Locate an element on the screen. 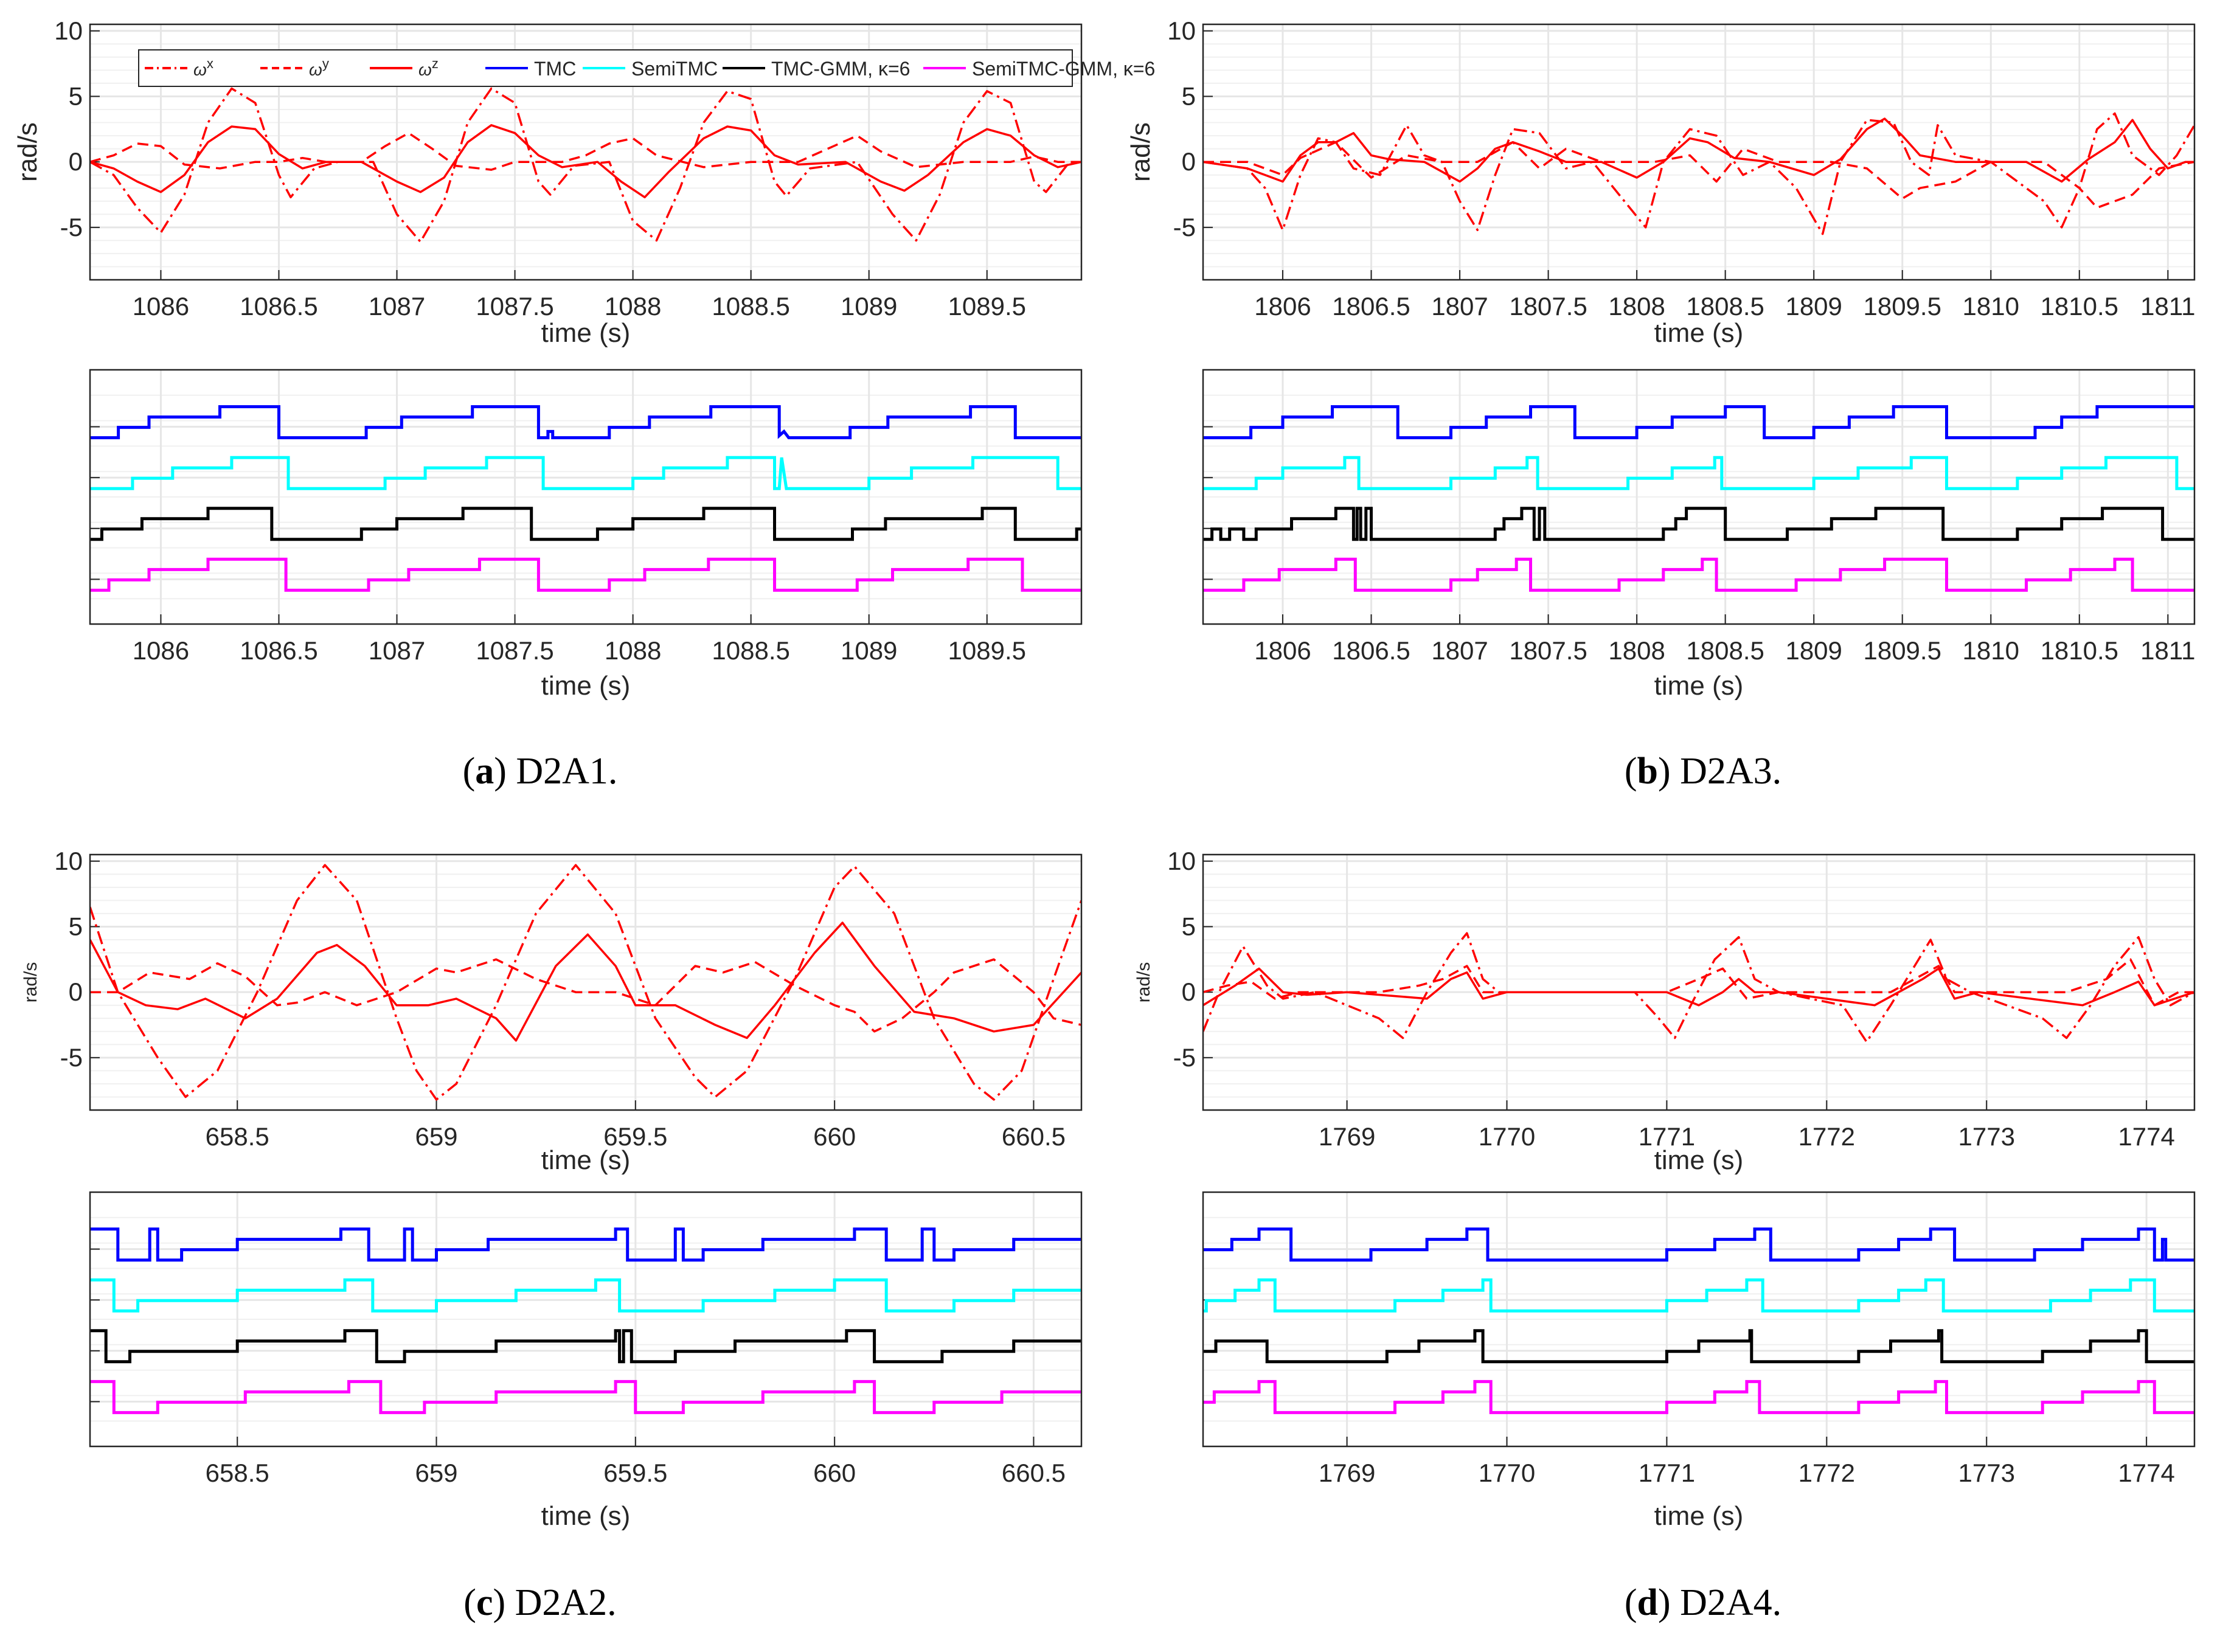 Image resolution: width=2220 pixels, height=1652 pixels. legend-item: ωz is located at coordinates (404, 67).